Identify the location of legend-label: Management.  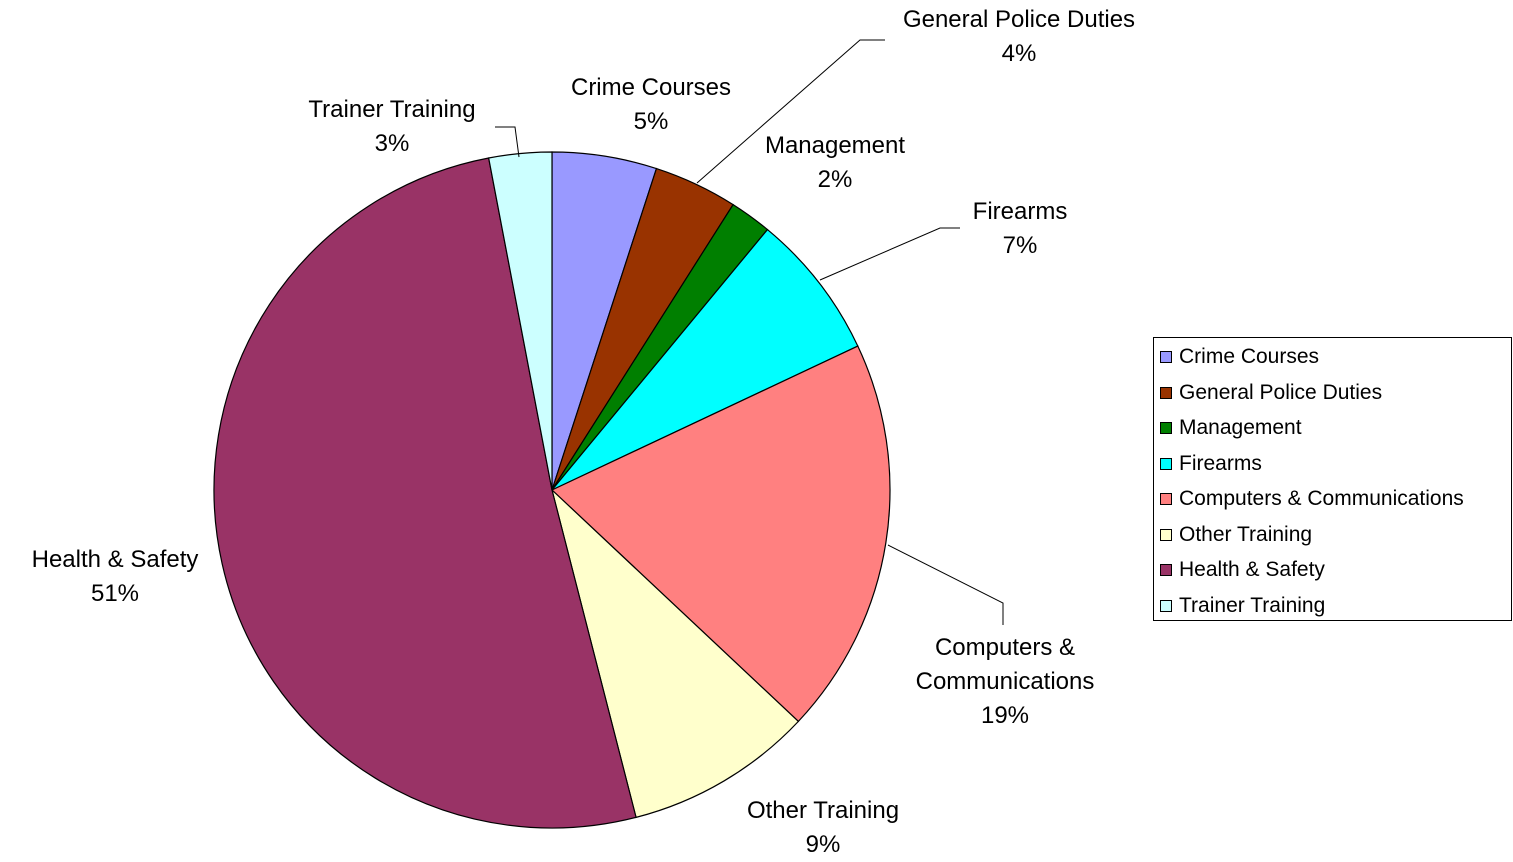
(1240, 427).